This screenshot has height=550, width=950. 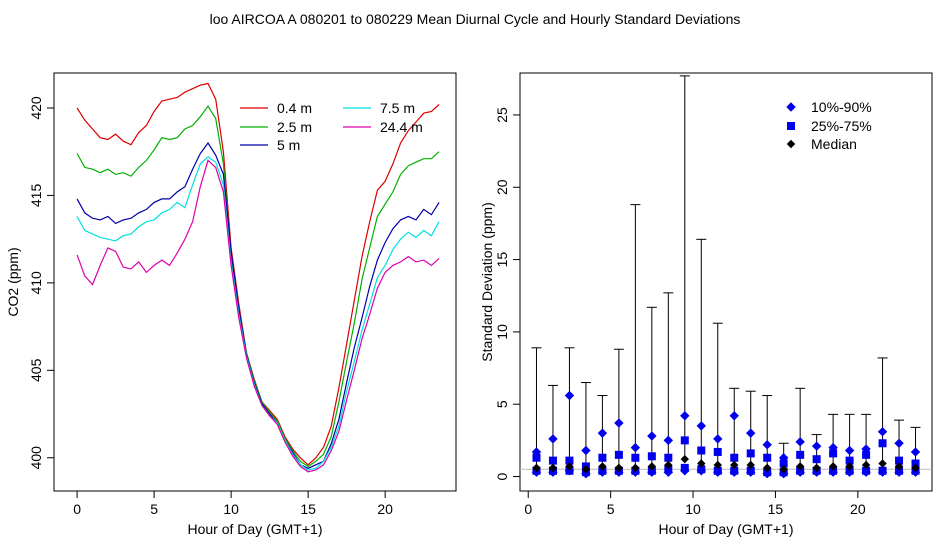 I want to click on legend-label: 2.5 m, so click(x=294, y=127).